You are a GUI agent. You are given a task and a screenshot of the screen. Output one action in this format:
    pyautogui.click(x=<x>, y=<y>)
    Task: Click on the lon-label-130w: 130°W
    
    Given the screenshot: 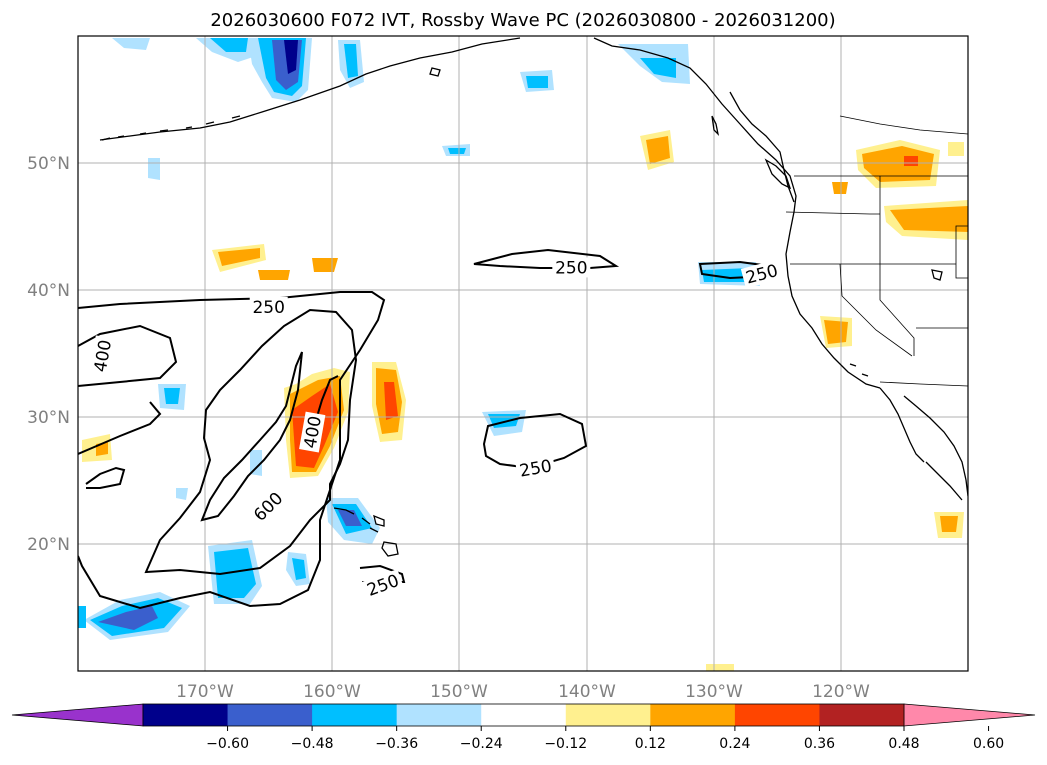 What is the action you would take?
    pyautogui.click(x=714, y=692)
    